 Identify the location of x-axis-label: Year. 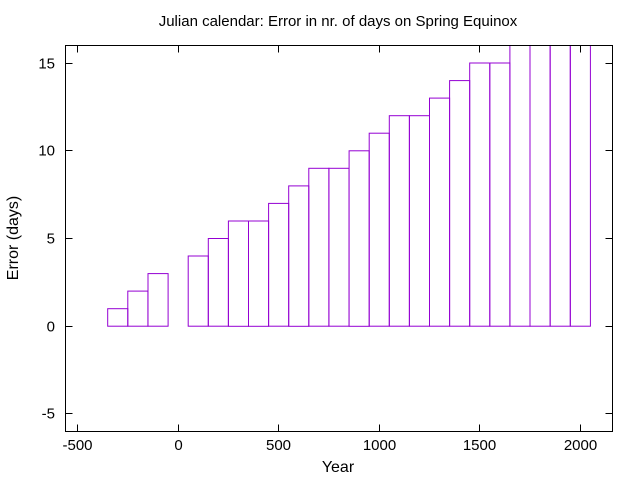
(338, 467).